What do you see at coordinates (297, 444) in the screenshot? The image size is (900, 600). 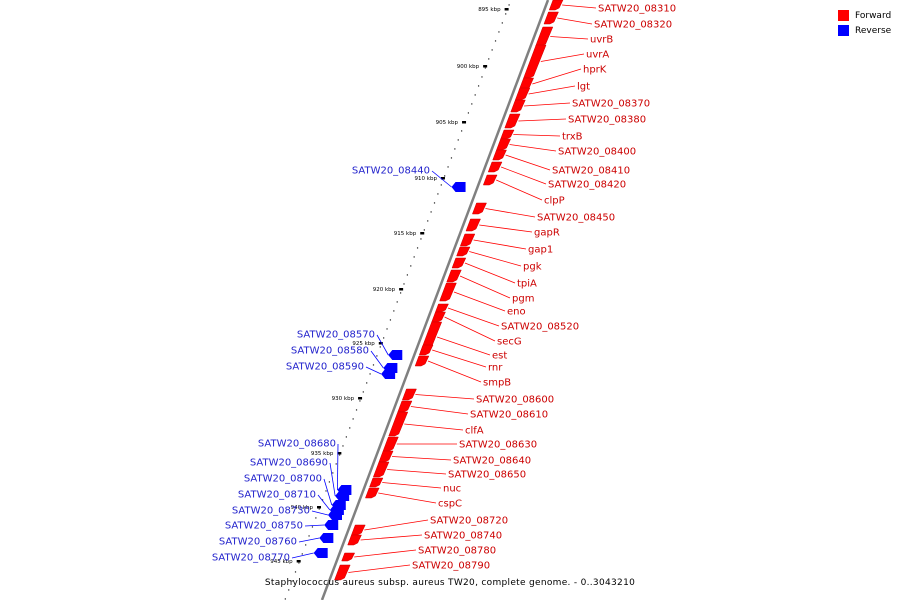 I see `reverse-gene-label: SATW20_08680` at bounding box center [297, 444].